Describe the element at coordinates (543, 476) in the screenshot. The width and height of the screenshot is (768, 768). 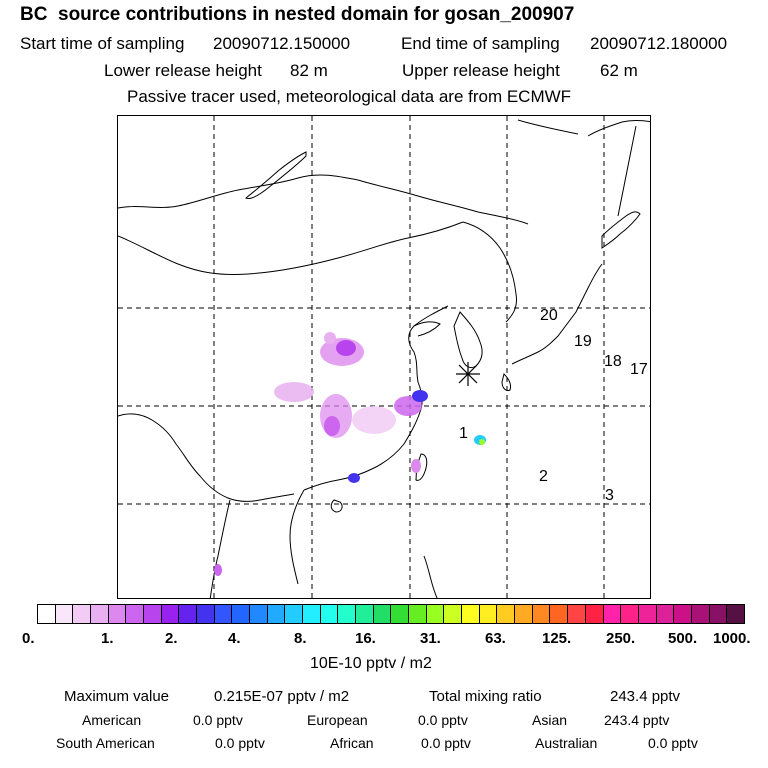
I see `time-label: 2` at that location.